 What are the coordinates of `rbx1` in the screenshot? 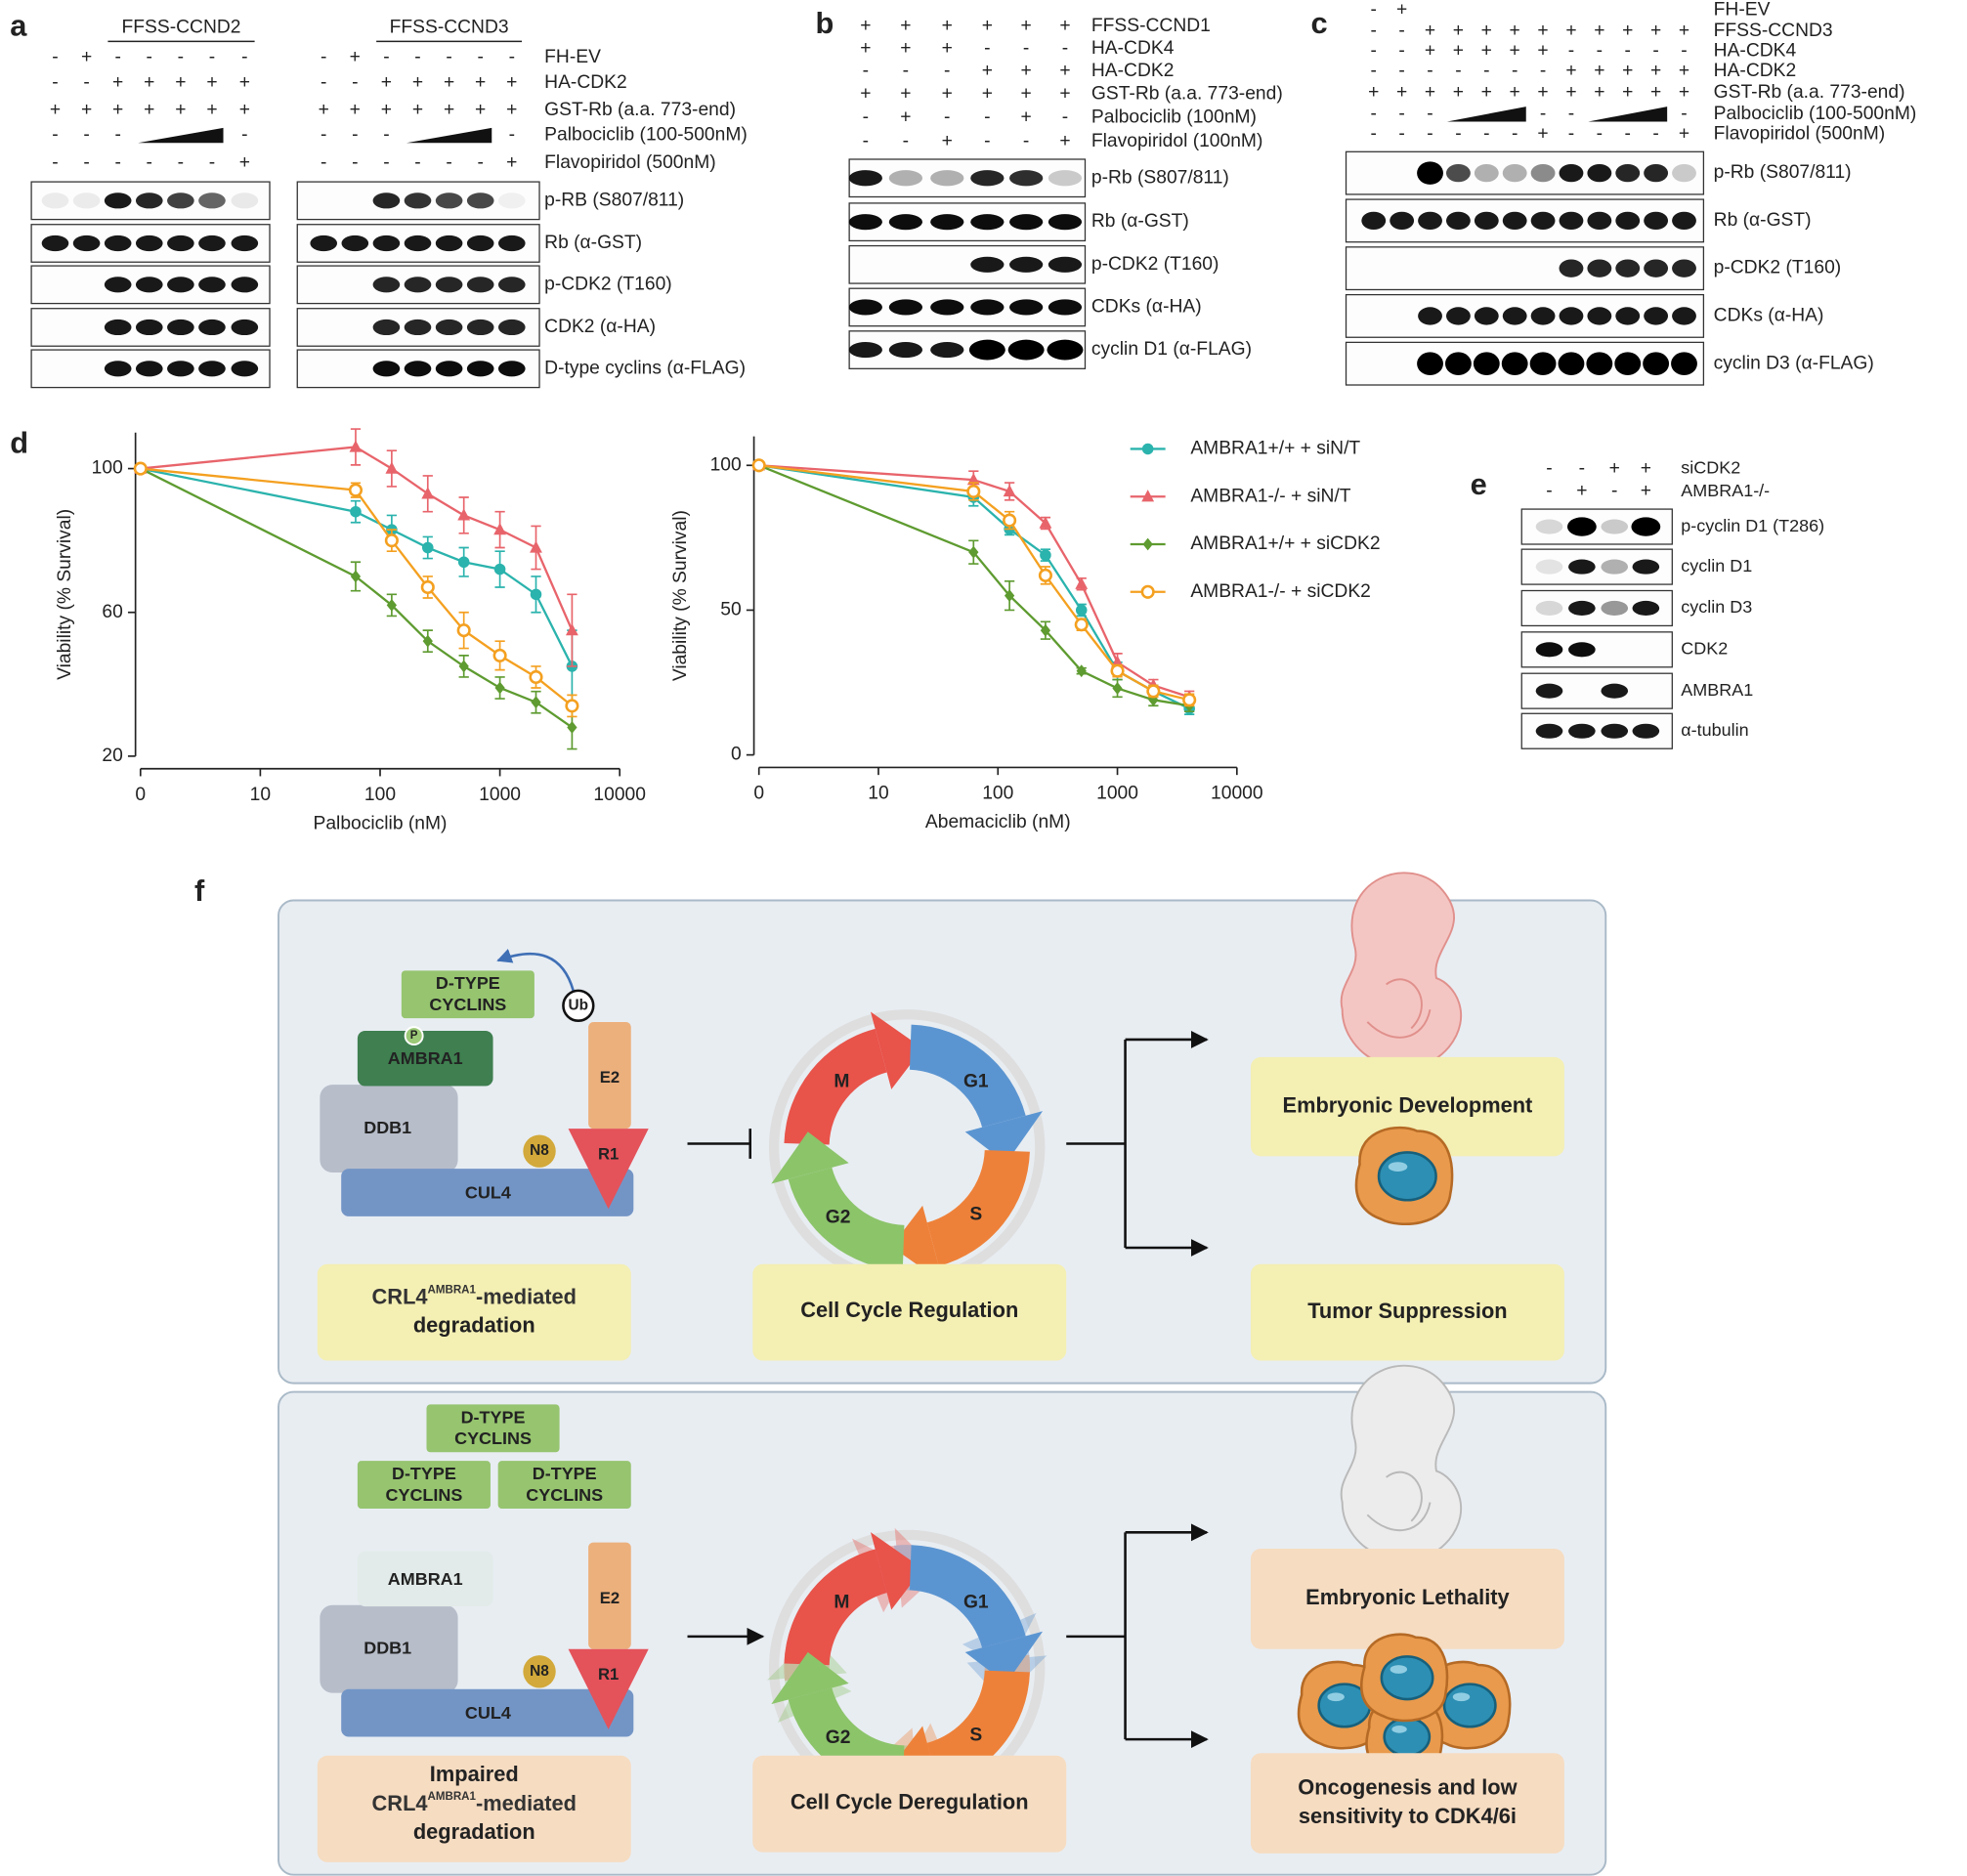 It's located at (608, 1169).